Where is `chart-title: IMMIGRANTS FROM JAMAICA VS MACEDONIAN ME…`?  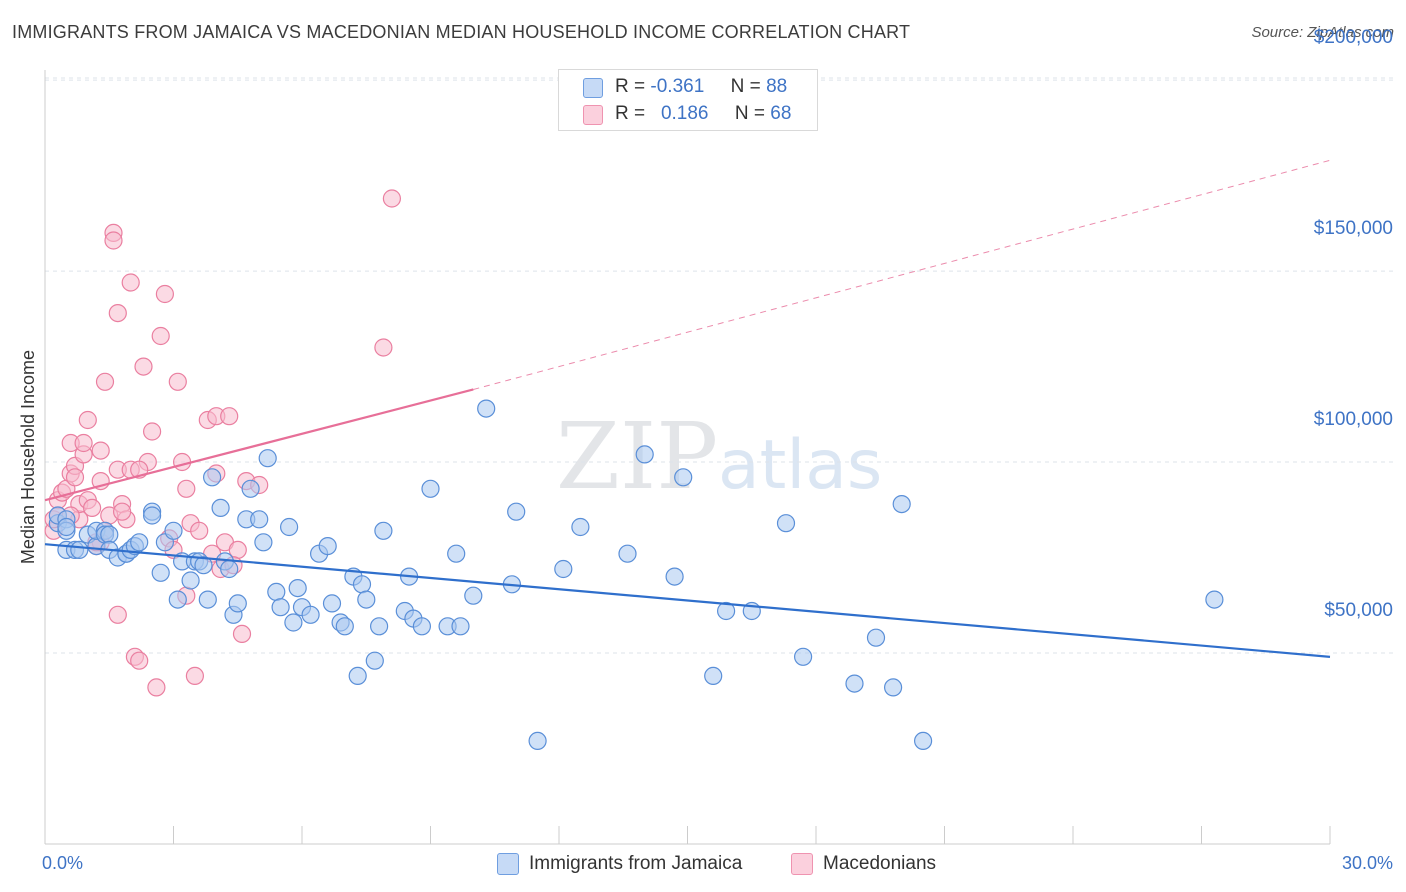 chart-title: IMMIGRANTS FROM JAMAICA VS MACEDONIAN ME… is located at coordinates (461, 32).